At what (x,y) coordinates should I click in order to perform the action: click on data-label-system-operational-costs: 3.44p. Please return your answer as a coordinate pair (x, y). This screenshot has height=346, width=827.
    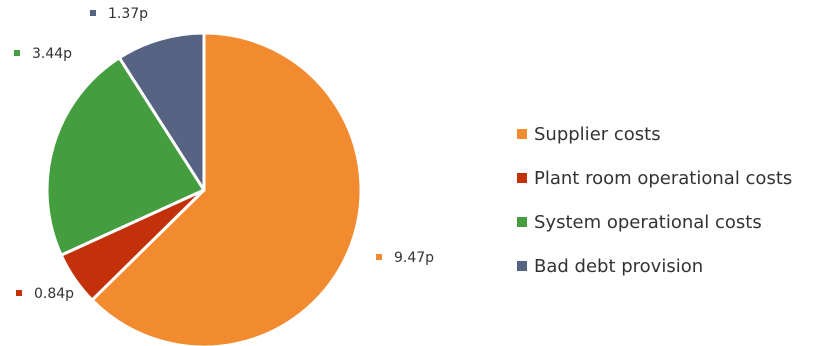
    Looking at the image, I should click on (43, 54).